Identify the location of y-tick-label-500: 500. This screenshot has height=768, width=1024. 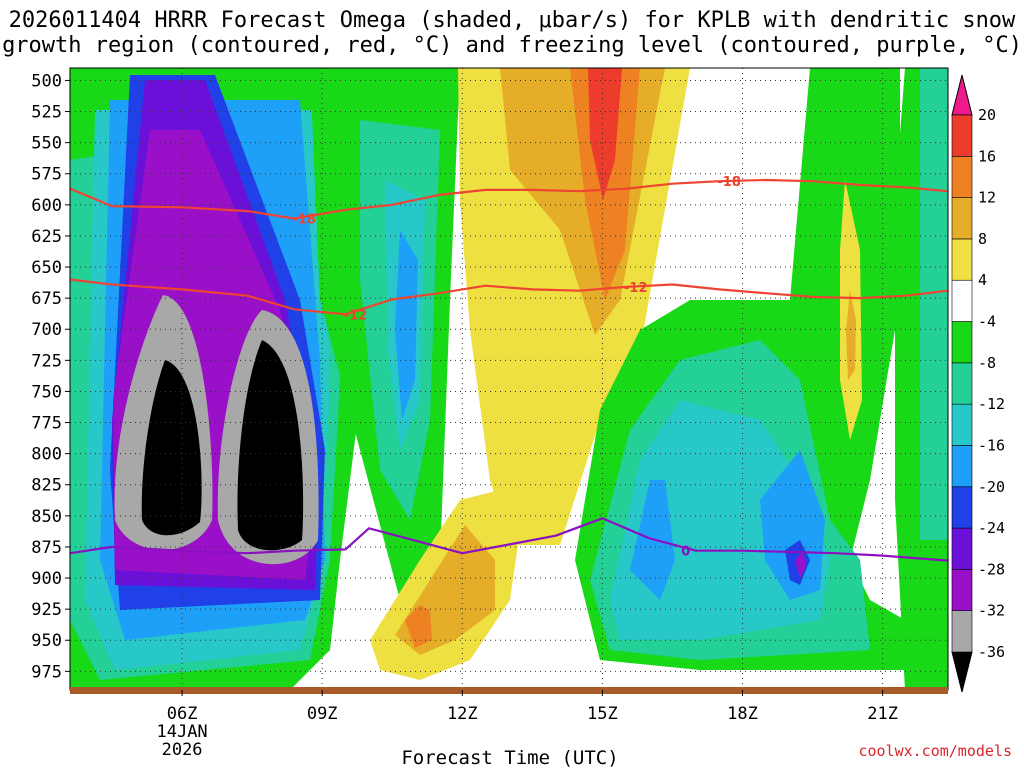
(46, 81).